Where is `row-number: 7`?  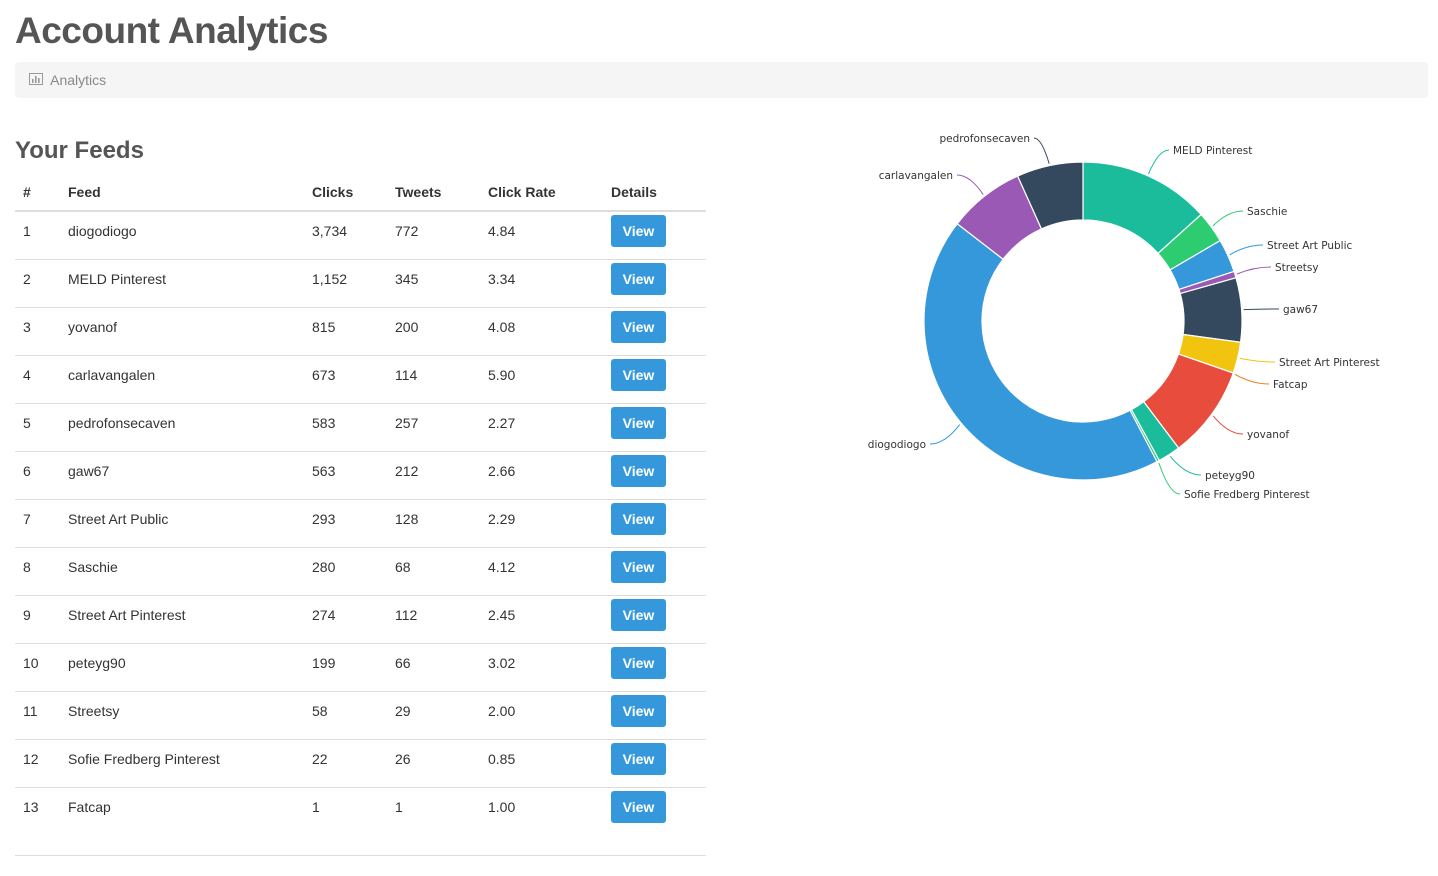 row-number: 7 is located at coordinates (37, 523).